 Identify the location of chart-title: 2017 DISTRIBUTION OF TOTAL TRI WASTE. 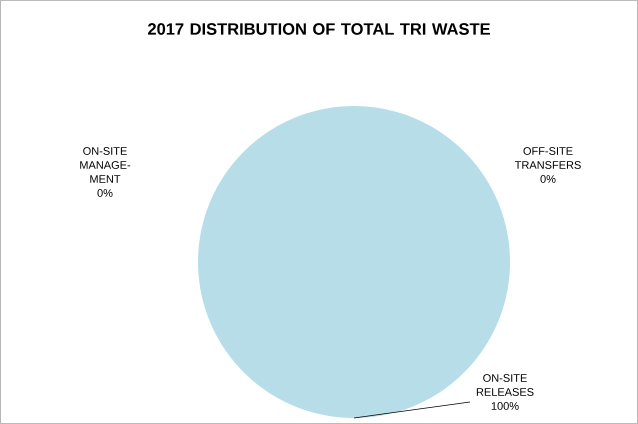
(319, 29).